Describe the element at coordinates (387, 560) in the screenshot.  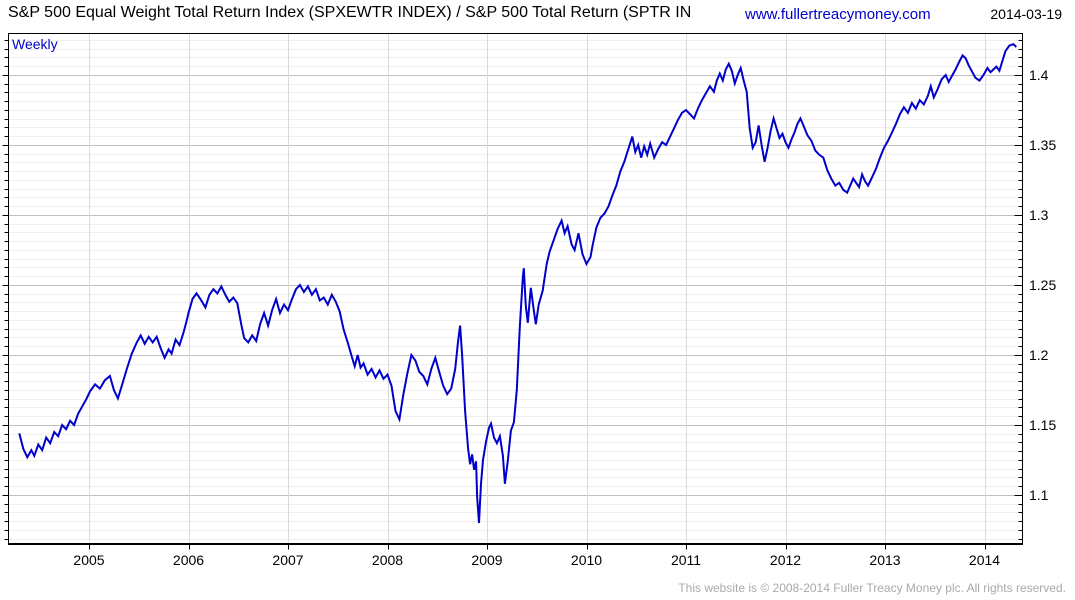
I see `x-axis-label: 2008` at that location.